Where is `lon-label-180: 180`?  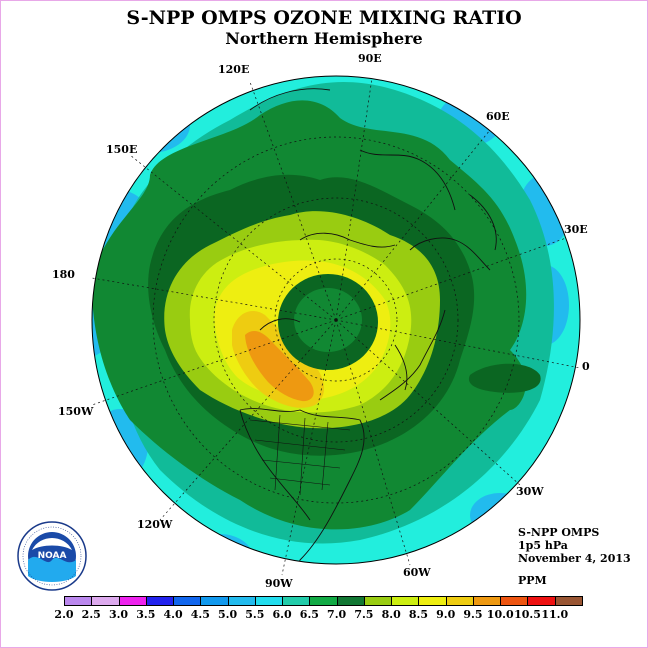
lon-label-180: 180 is located at coordinates (63, 274).